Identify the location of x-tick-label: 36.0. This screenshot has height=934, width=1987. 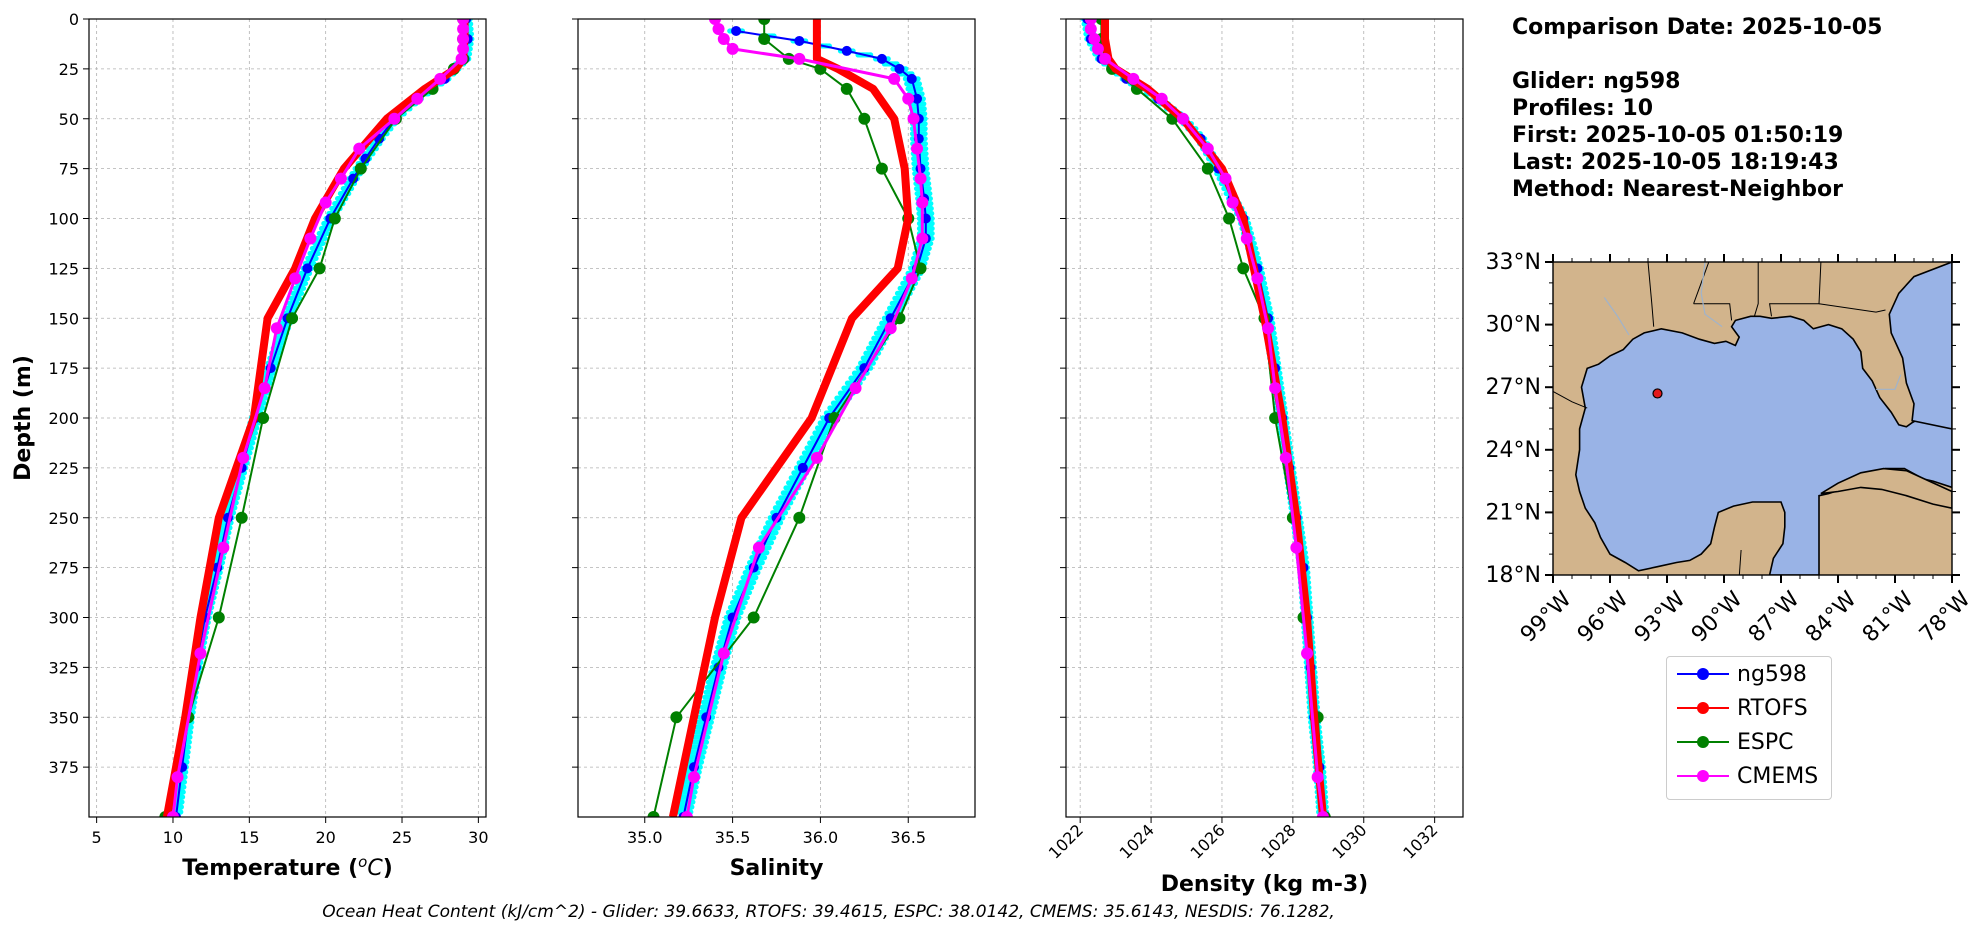
(821, 837).